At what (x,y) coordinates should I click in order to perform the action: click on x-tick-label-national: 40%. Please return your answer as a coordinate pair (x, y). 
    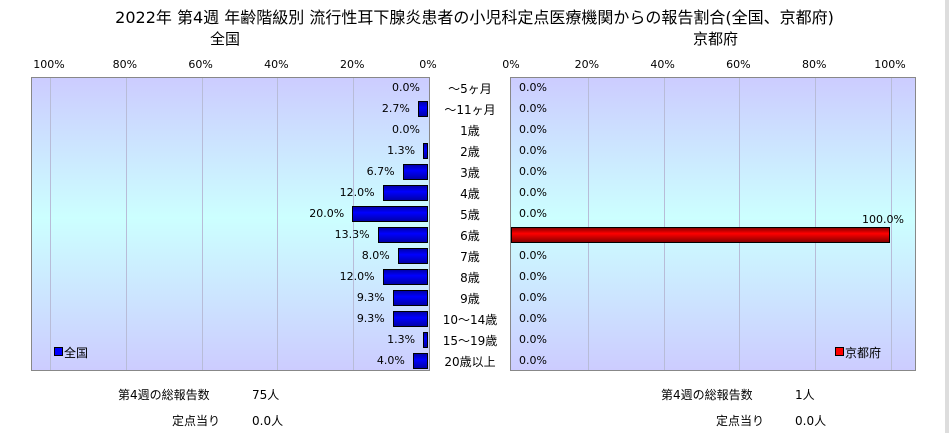
    Looking at the image, I should click on (276, 64).